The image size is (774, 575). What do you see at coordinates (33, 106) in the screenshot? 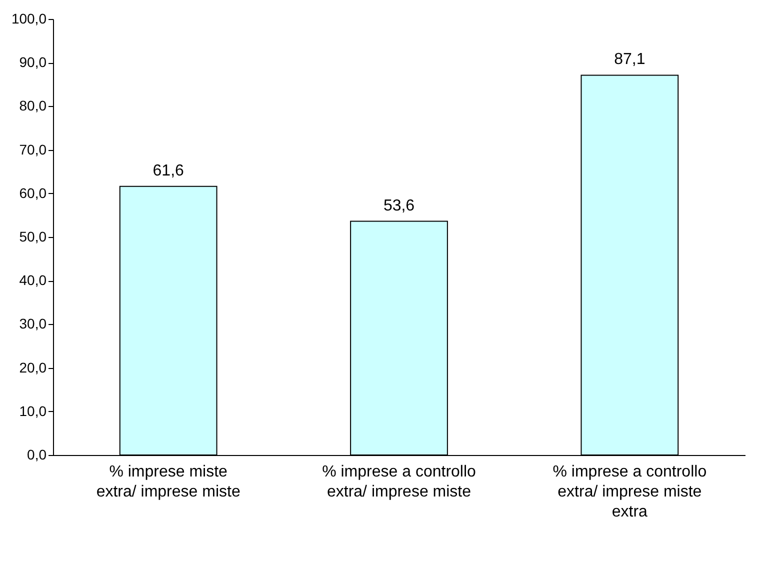
I see `y-tick-label: 80,0` at bounding box center [33, 106].